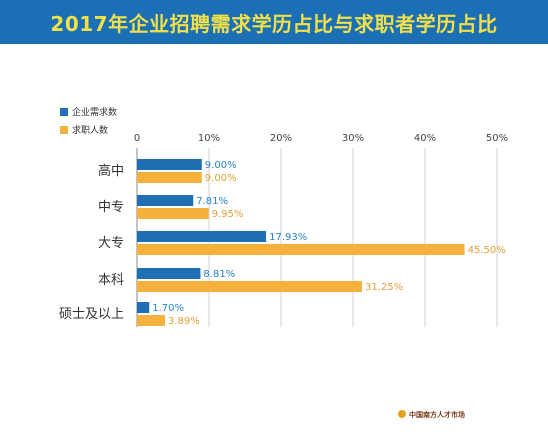  What do you see at coordinates (425, 138) in the screenshot?
I see `x-tick-label: 40%` at bounding box center [425, 138].